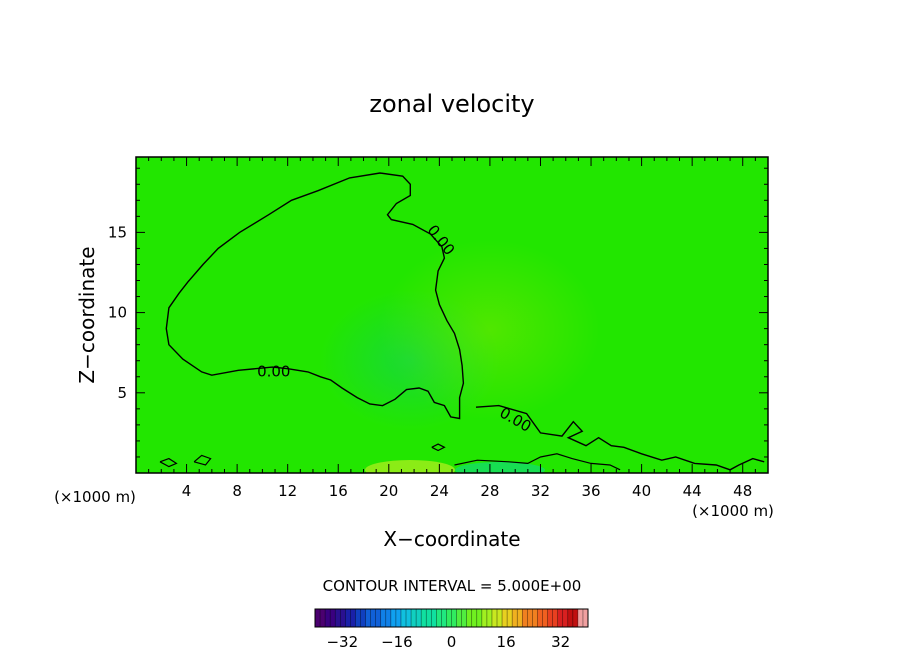 The image size is (904, 654). I want to click on colorbar-ticks: −32 −16 0 16 32, so click(448, 642).